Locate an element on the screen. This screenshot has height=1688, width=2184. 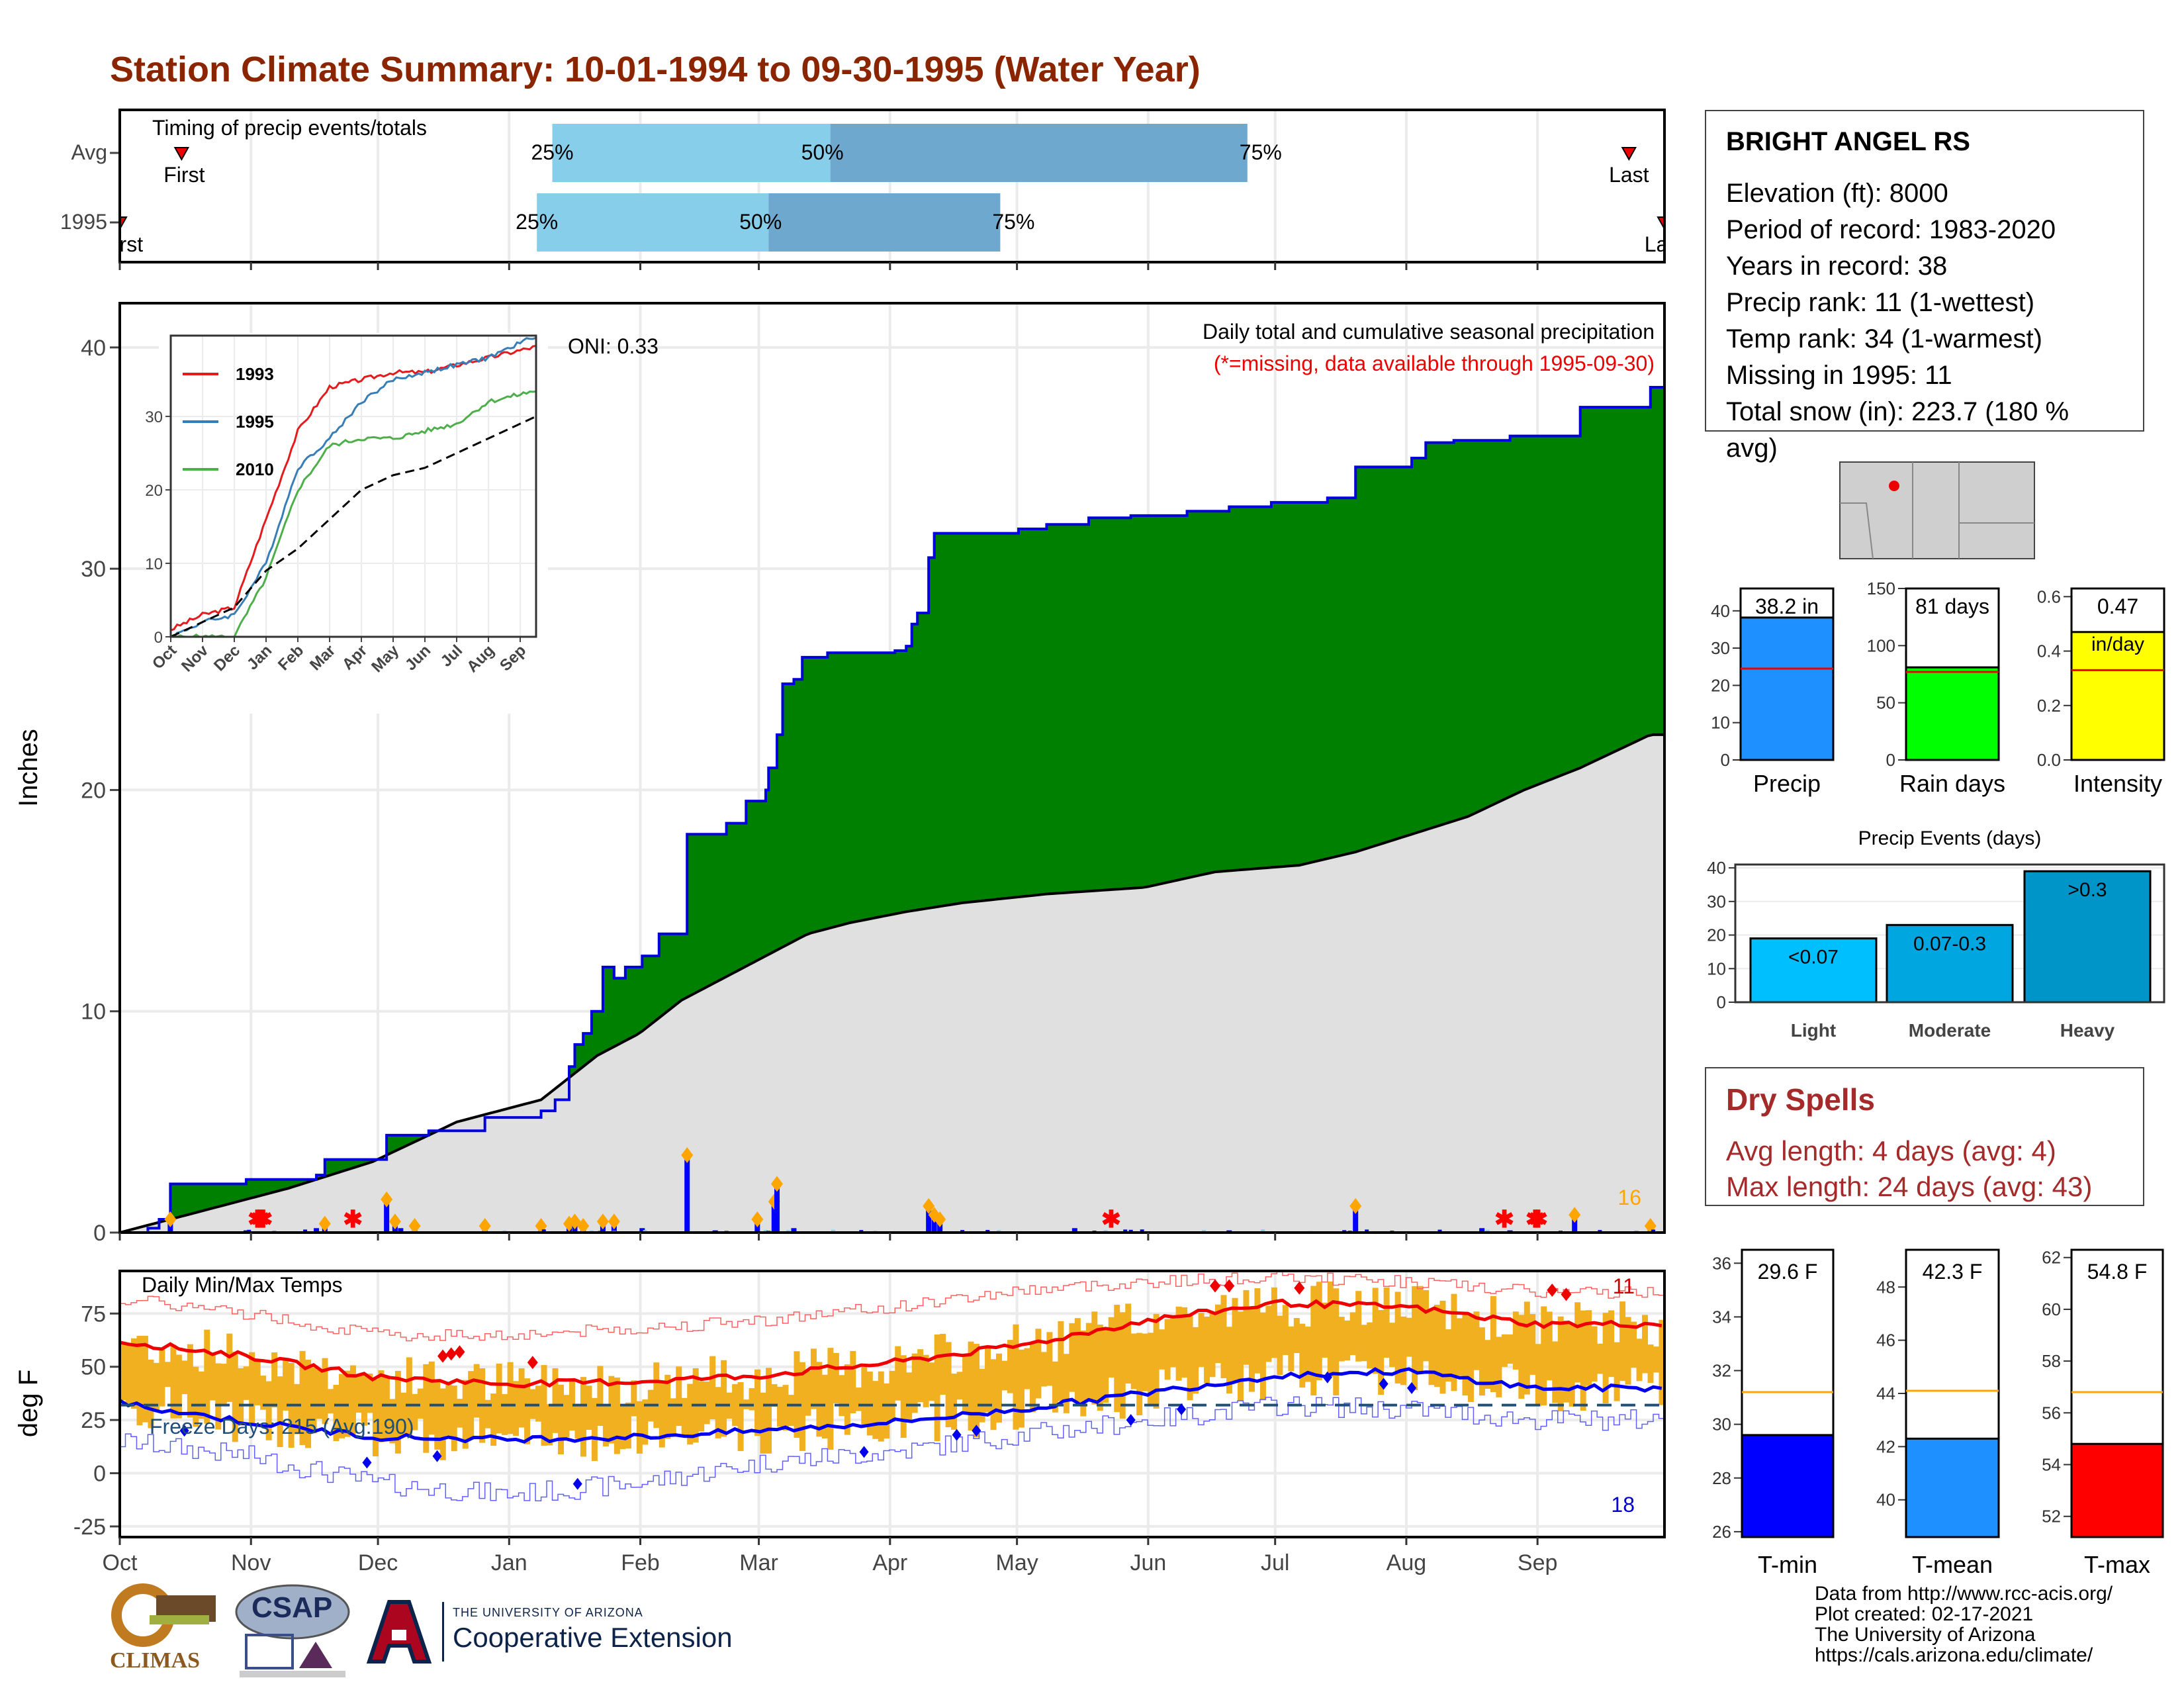
temp-y-tick-label: -25 is located at coordinates (89, 1527).